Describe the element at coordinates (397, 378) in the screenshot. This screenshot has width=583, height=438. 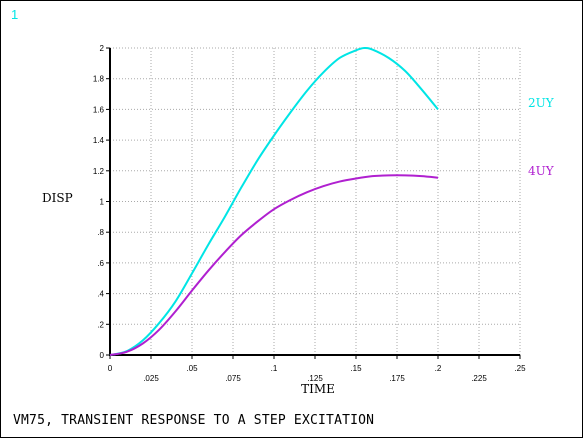
I see `x-tick-label: .175` at that location.